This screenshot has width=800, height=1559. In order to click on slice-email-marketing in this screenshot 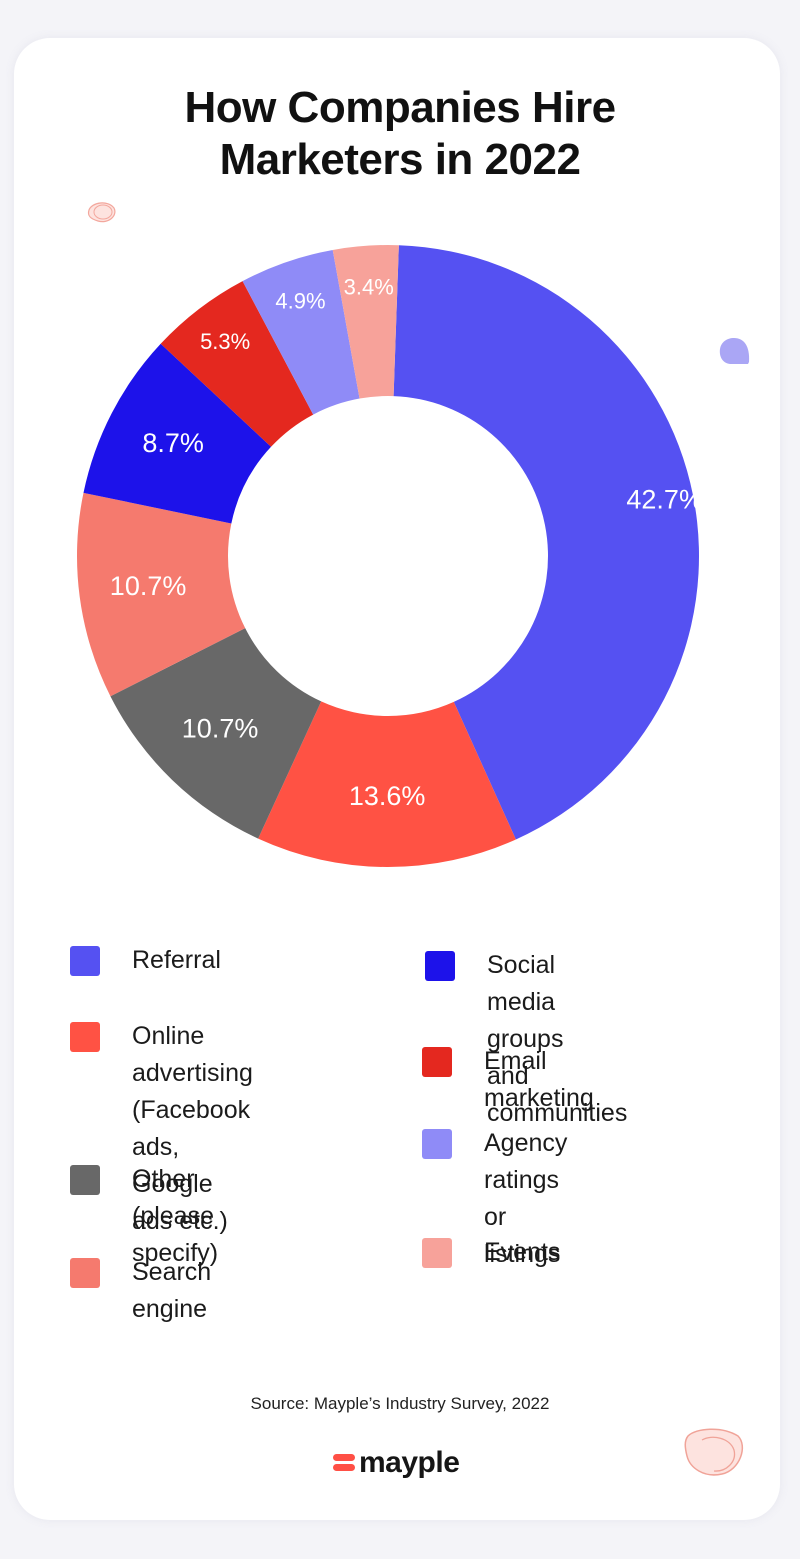, I will do `click(237, 364)`.